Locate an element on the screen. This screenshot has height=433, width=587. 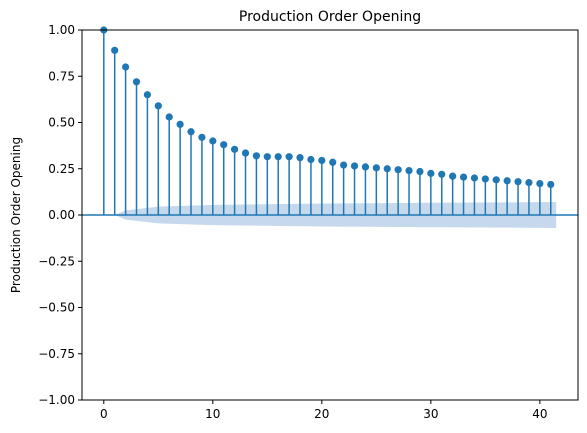
x-tick-label: 20 is located at coordinates (321, 414).